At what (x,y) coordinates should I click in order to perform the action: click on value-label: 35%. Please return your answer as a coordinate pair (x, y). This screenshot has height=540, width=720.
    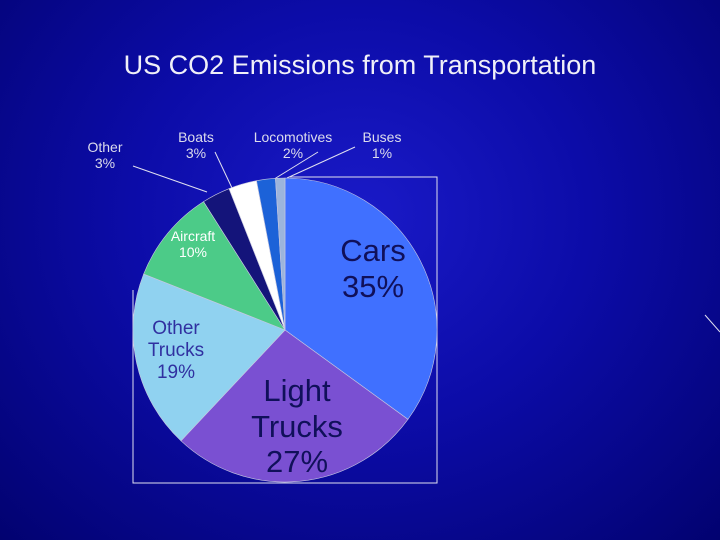
    Looking at the image, I should click on (373, 286).